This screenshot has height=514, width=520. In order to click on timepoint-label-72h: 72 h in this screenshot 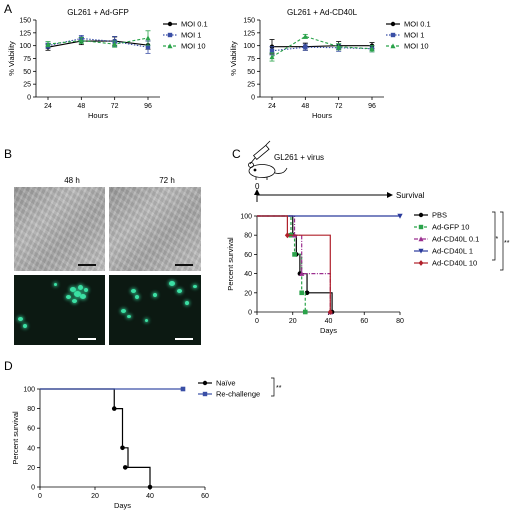, I will do `click(167, 180)`.